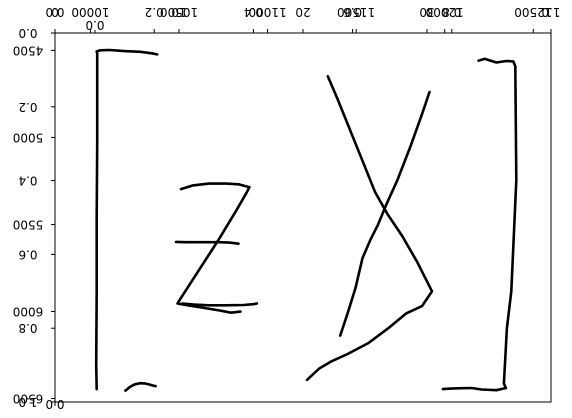  Describe the element at coordinates (27, 254) in the screenshot. I see `y-tick-label-0-3: 0.6` at that location.